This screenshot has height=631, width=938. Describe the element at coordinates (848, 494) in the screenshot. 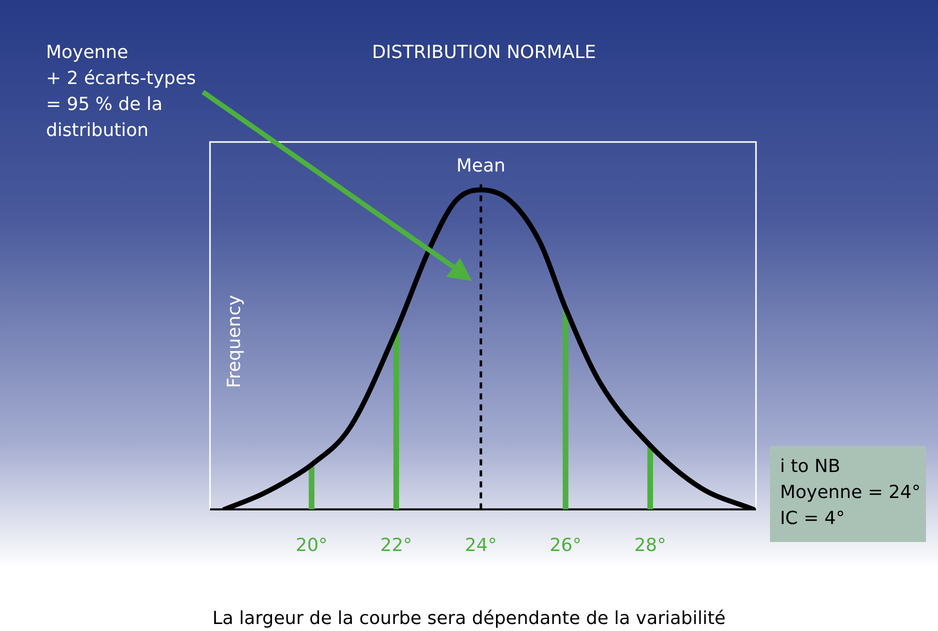

I see `text: i to NB Moyenne = 24° IC = 4°` at that location.